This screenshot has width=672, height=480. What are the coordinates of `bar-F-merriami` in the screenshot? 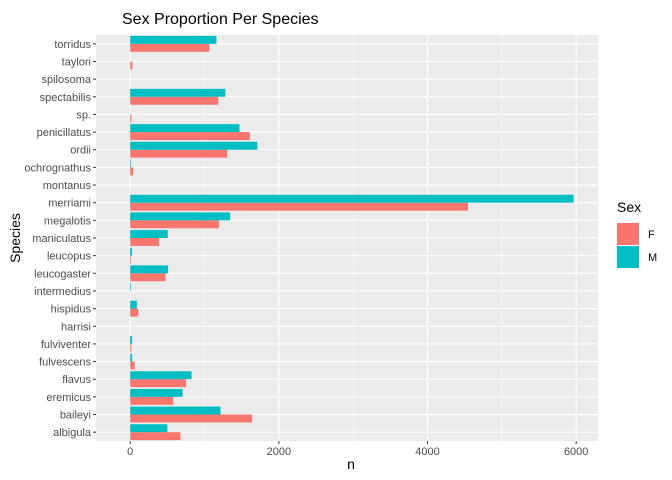 It's located at (299, 206).